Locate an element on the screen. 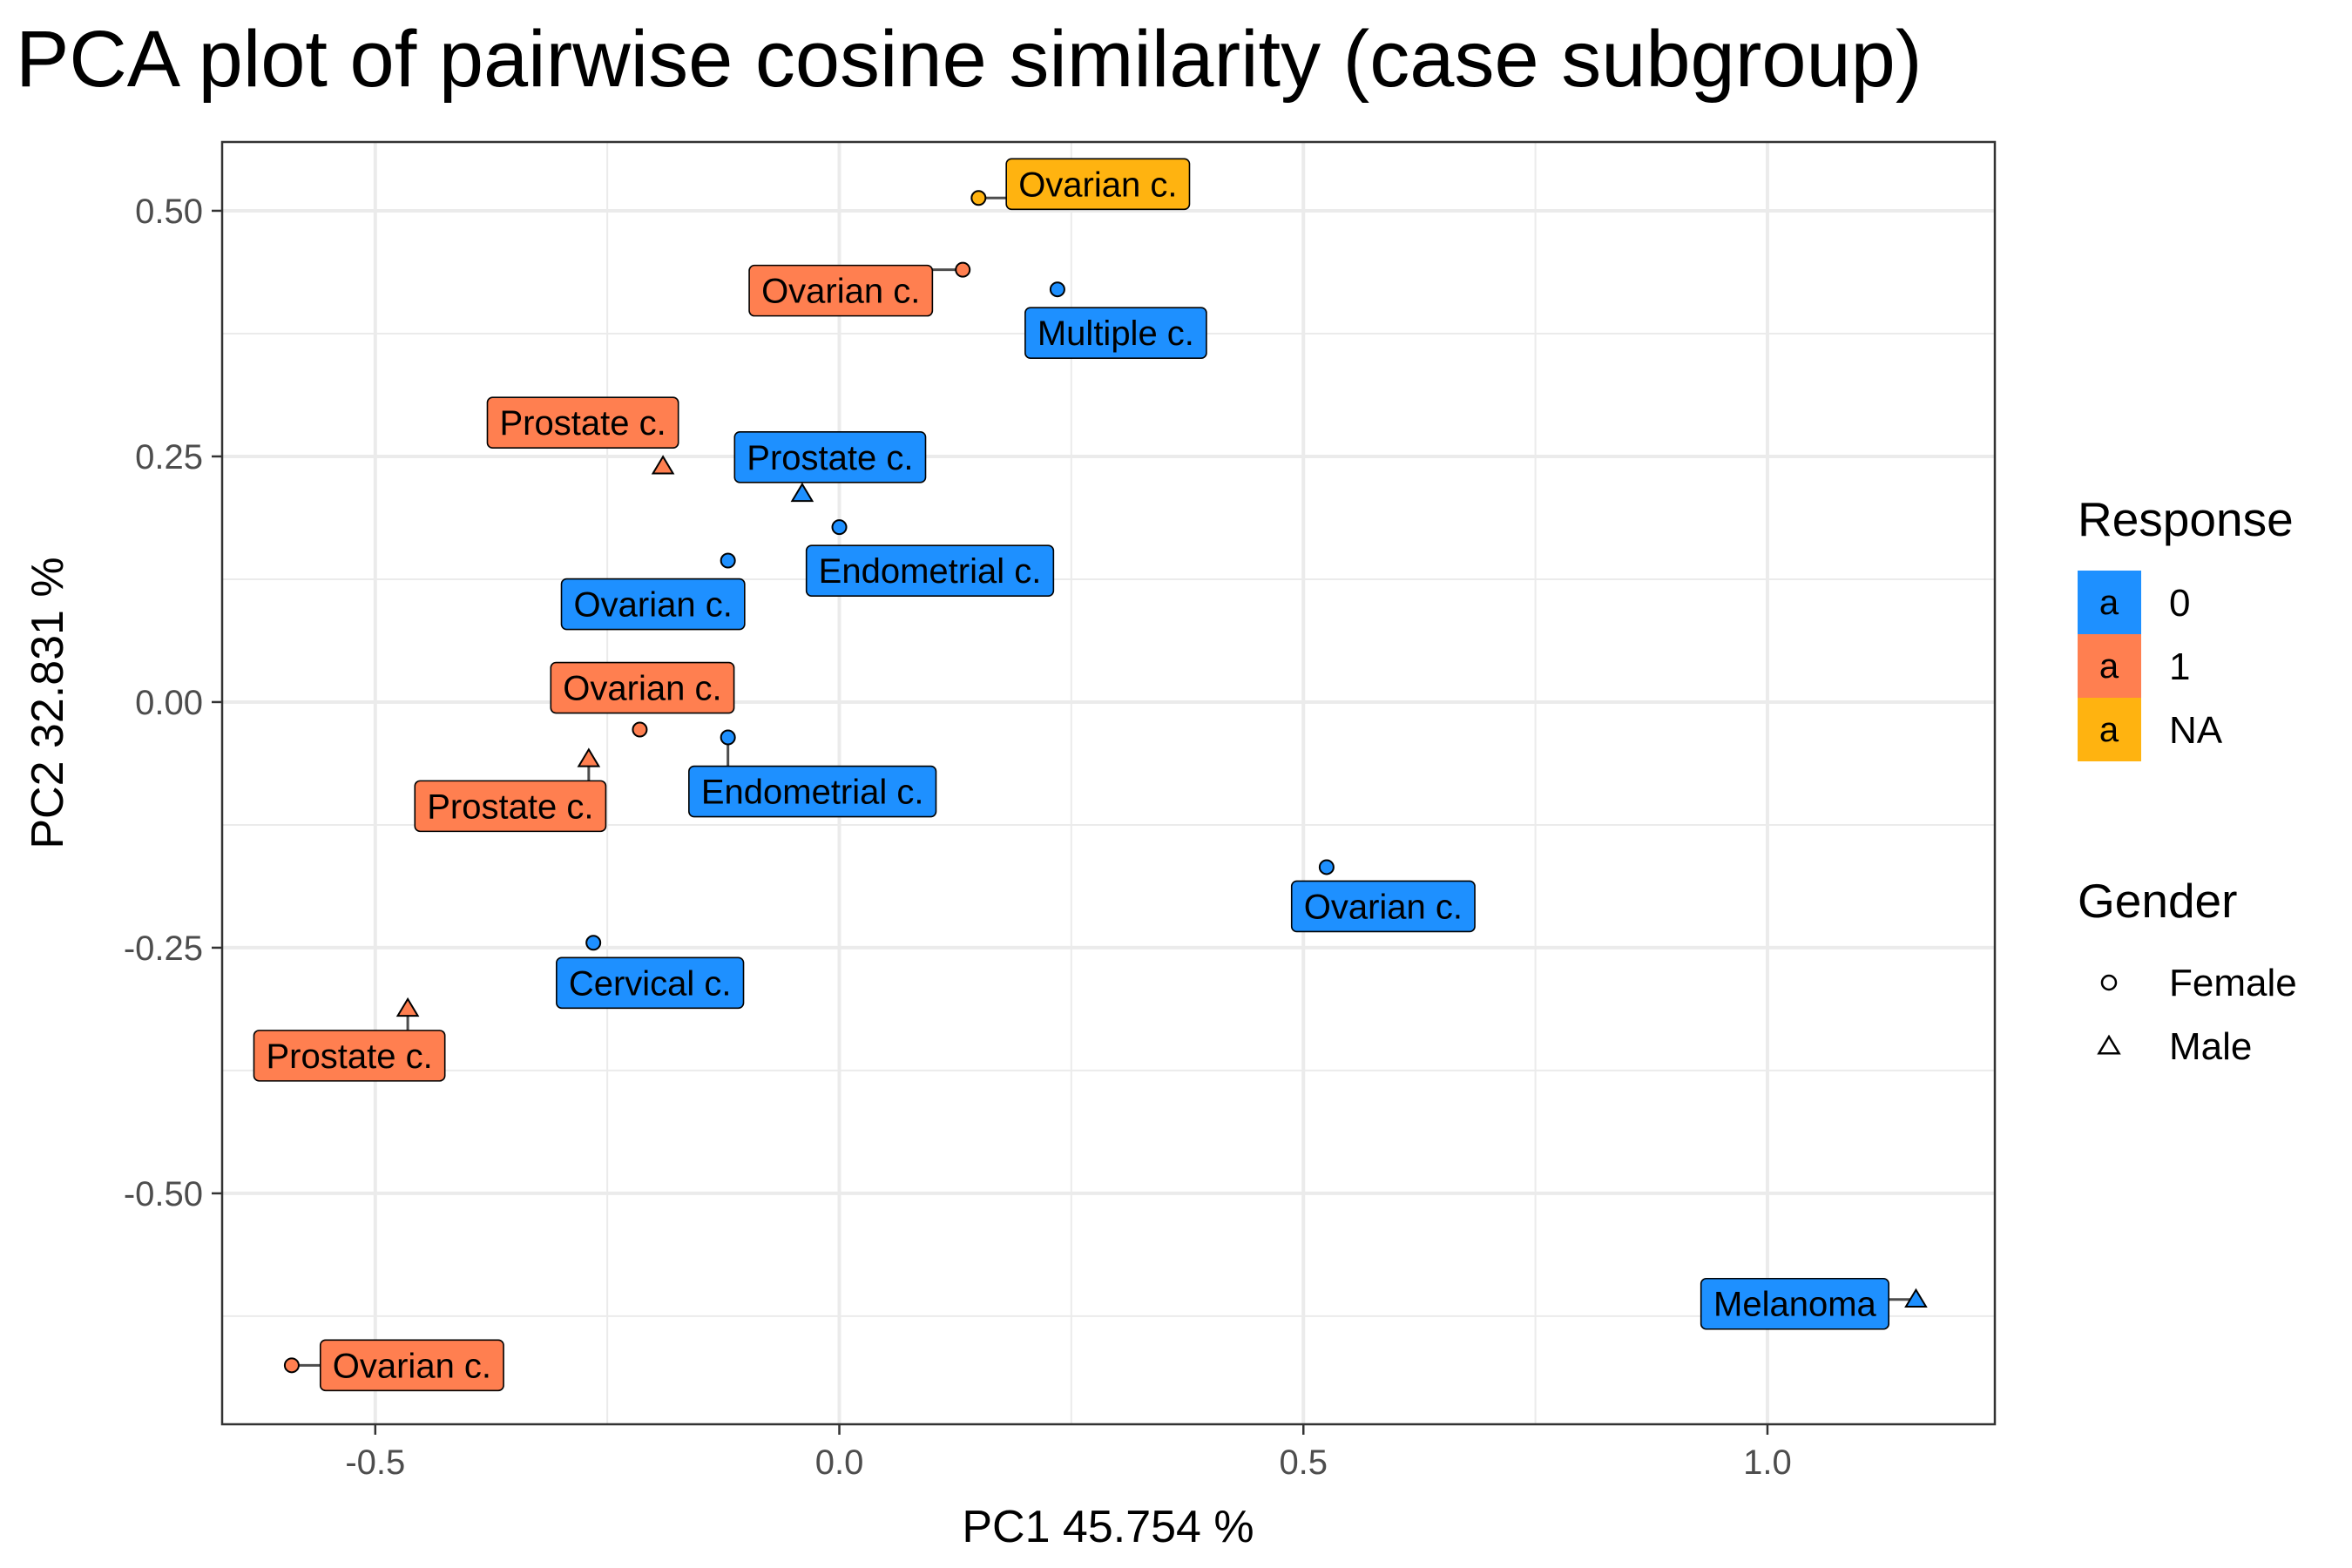  point-label-text: Melanoma is located at coordinates (1795, 1305).